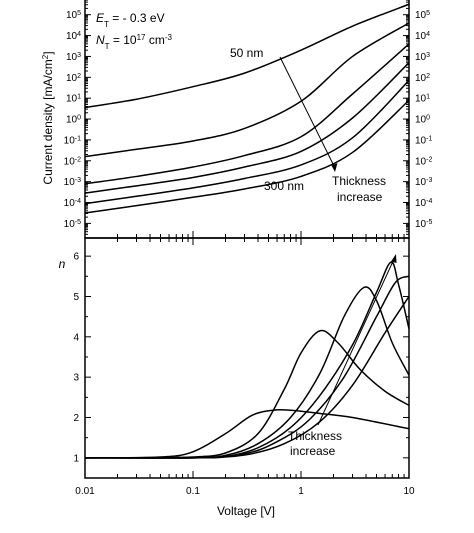 The width and height of the screenshot is (474, 533). What do you see at coordinates (48, 117) in the screenshot?
I see `top-y-axis-title: Current density [mA/cm2]` at bounding box center [48, 117].